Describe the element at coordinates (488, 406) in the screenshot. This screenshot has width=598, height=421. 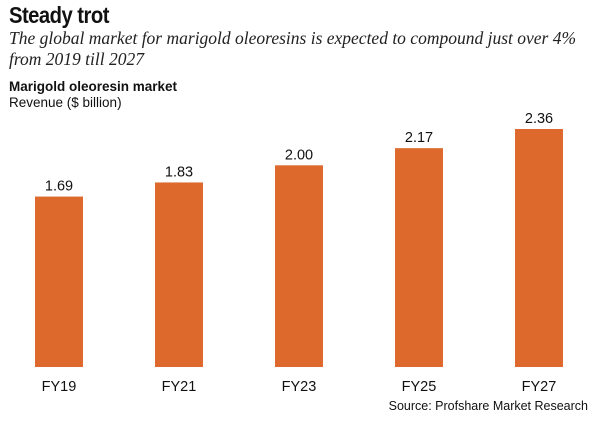
I see `source-note: Source: Profshare Market Research` at that location.